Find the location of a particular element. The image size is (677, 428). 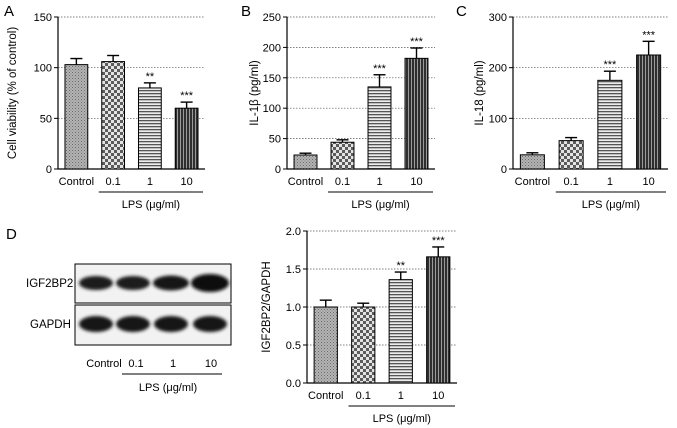

blot-row-label: GAPDH is located at coordinates (50, 325).